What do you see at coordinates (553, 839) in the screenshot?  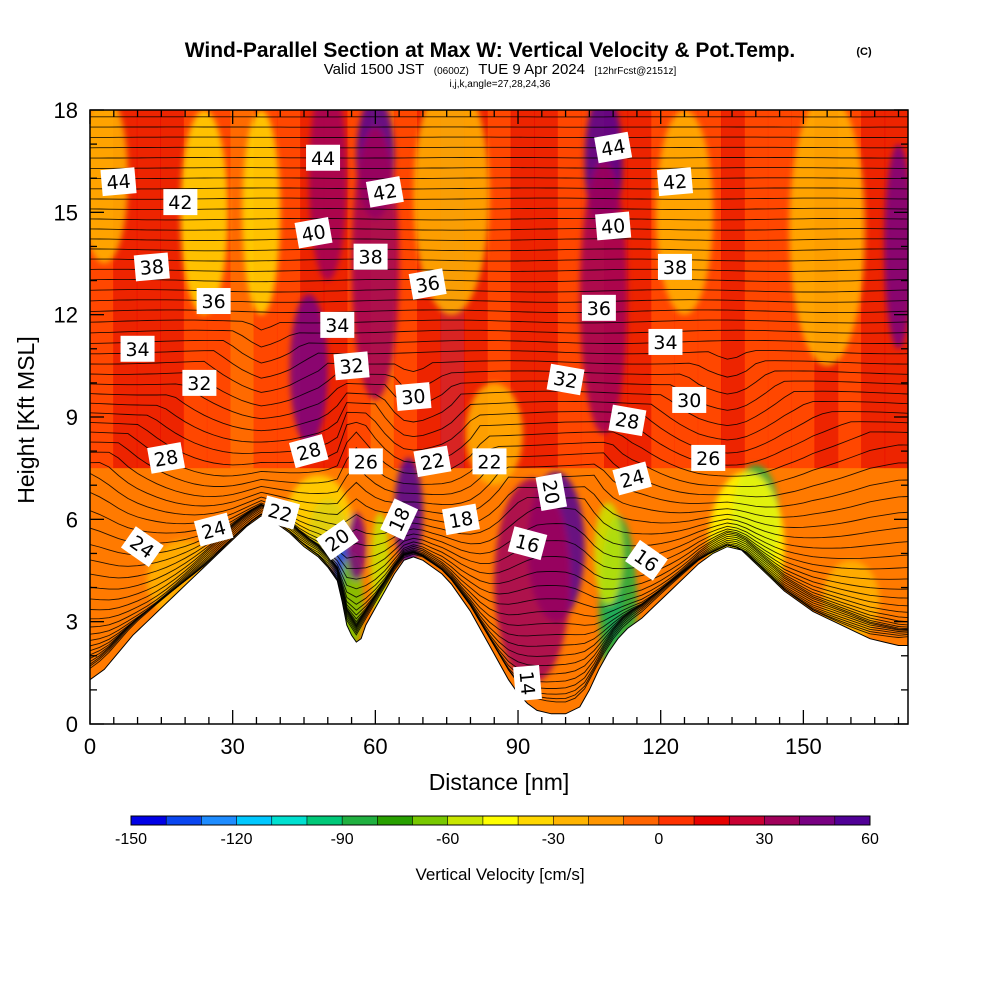 I see `colorbar-tick-label: -30` at bounding box center [553, 839].